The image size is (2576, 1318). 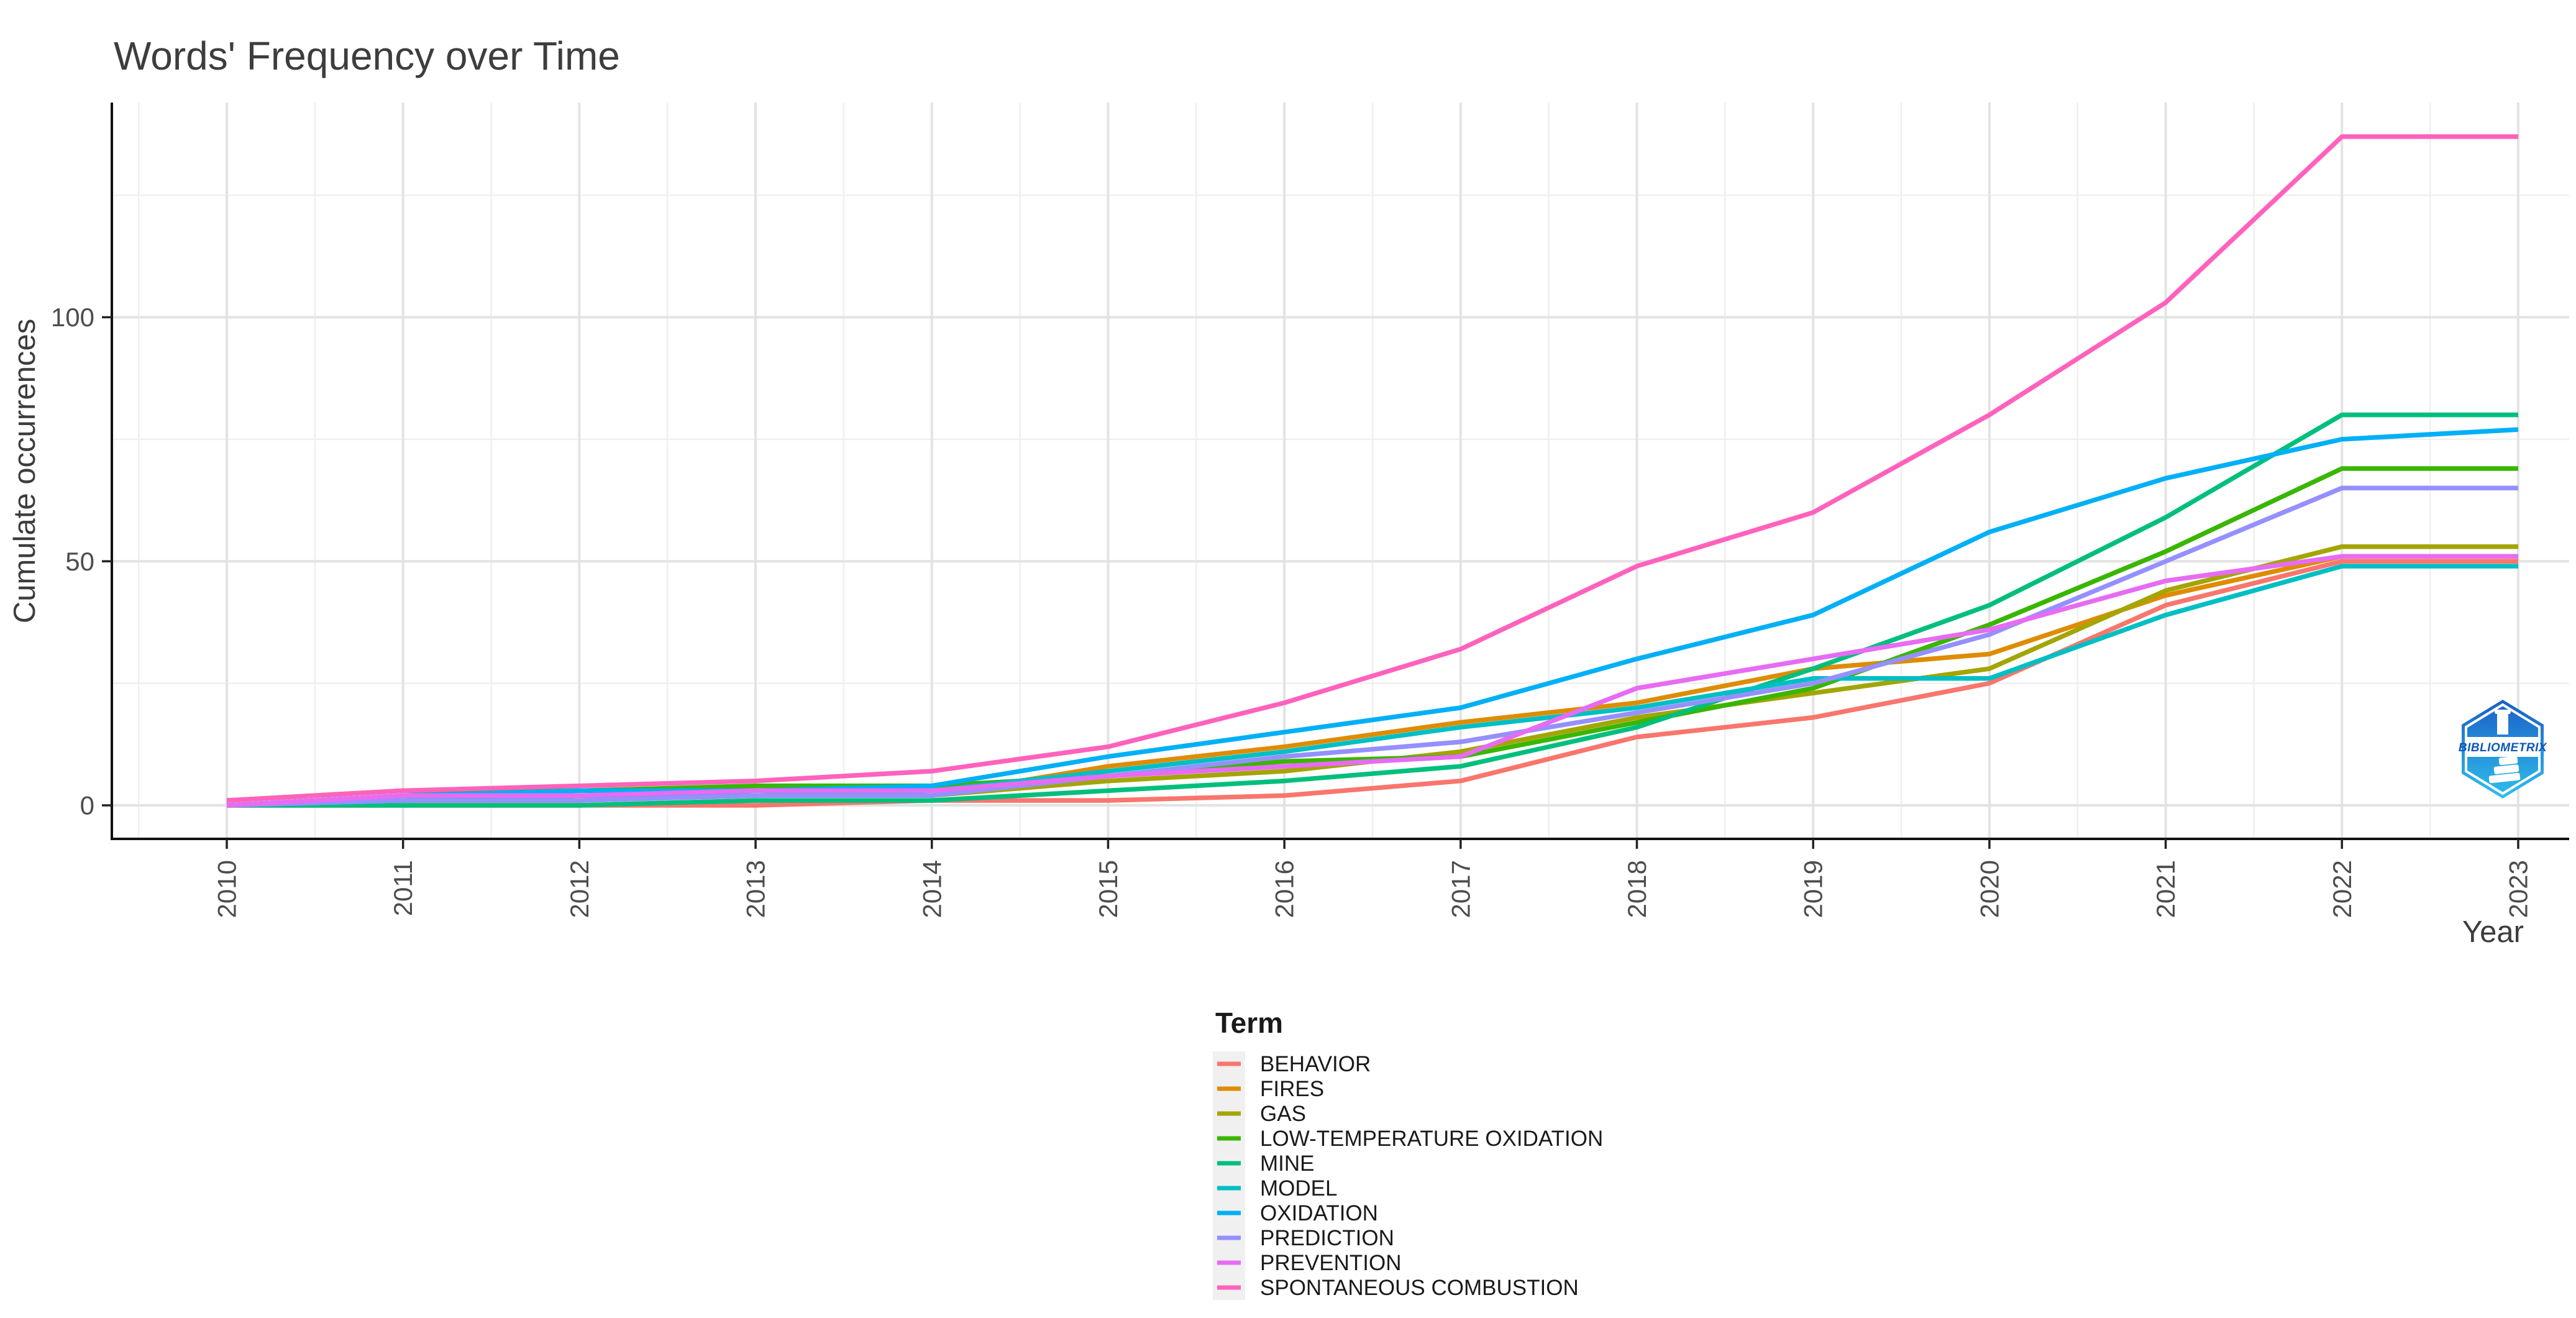 I want to click on legend-label: FIRES, so click(x=1292, y=1089).